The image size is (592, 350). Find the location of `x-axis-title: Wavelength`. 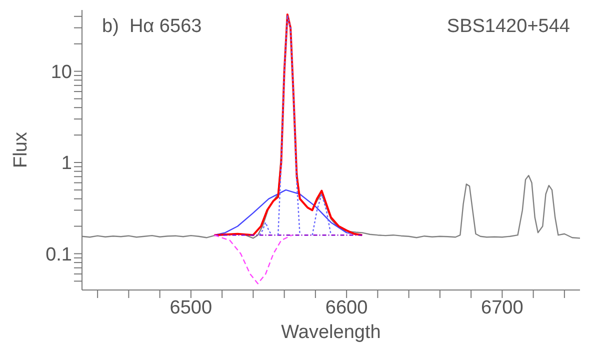

x-axis-title: Wavelength is located at coordinates (331, 332).